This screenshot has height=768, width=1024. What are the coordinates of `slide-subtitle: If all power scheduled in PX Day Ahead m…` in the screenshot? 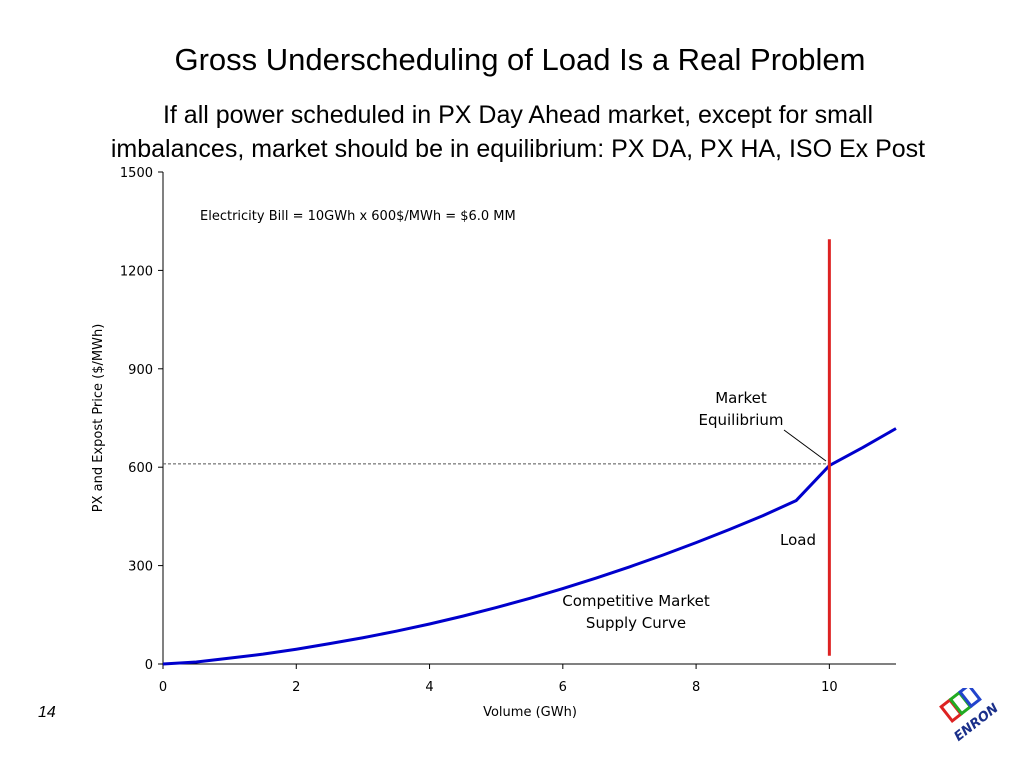 It's located at (518, 132).